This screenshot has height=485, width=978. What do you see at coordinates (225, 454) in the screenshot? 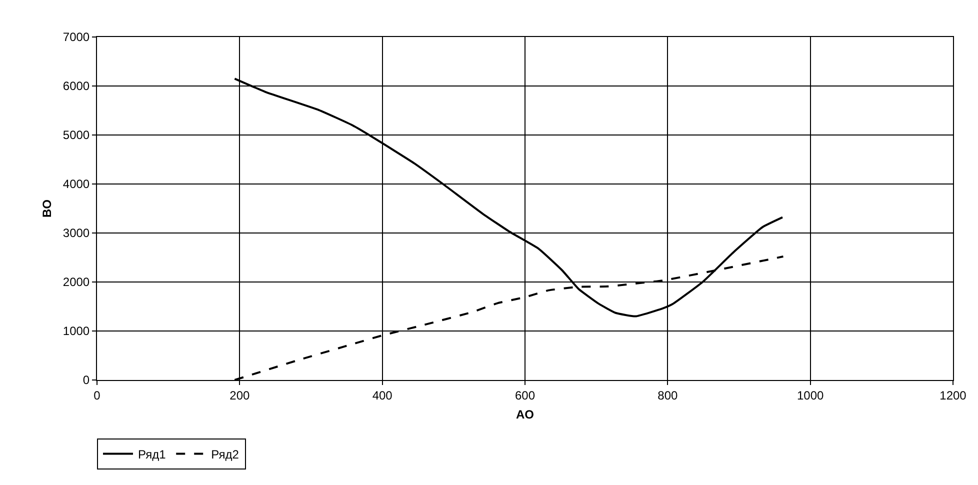
I see `legend-label: Ряд2` at bounding box center [225, 454].